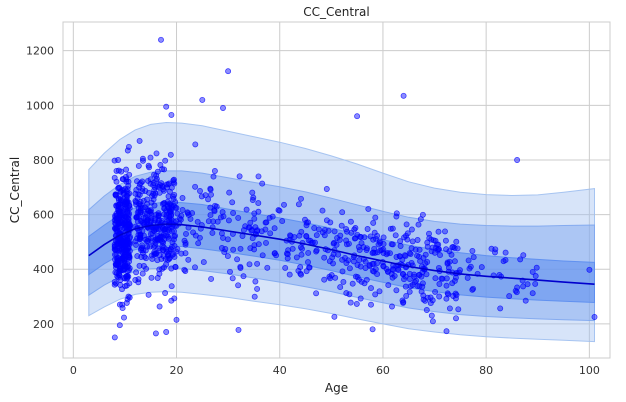 Image resolution: width=626 pixels, height=402 pixels. I want to click on median-curve-layer, so click(341, 254).